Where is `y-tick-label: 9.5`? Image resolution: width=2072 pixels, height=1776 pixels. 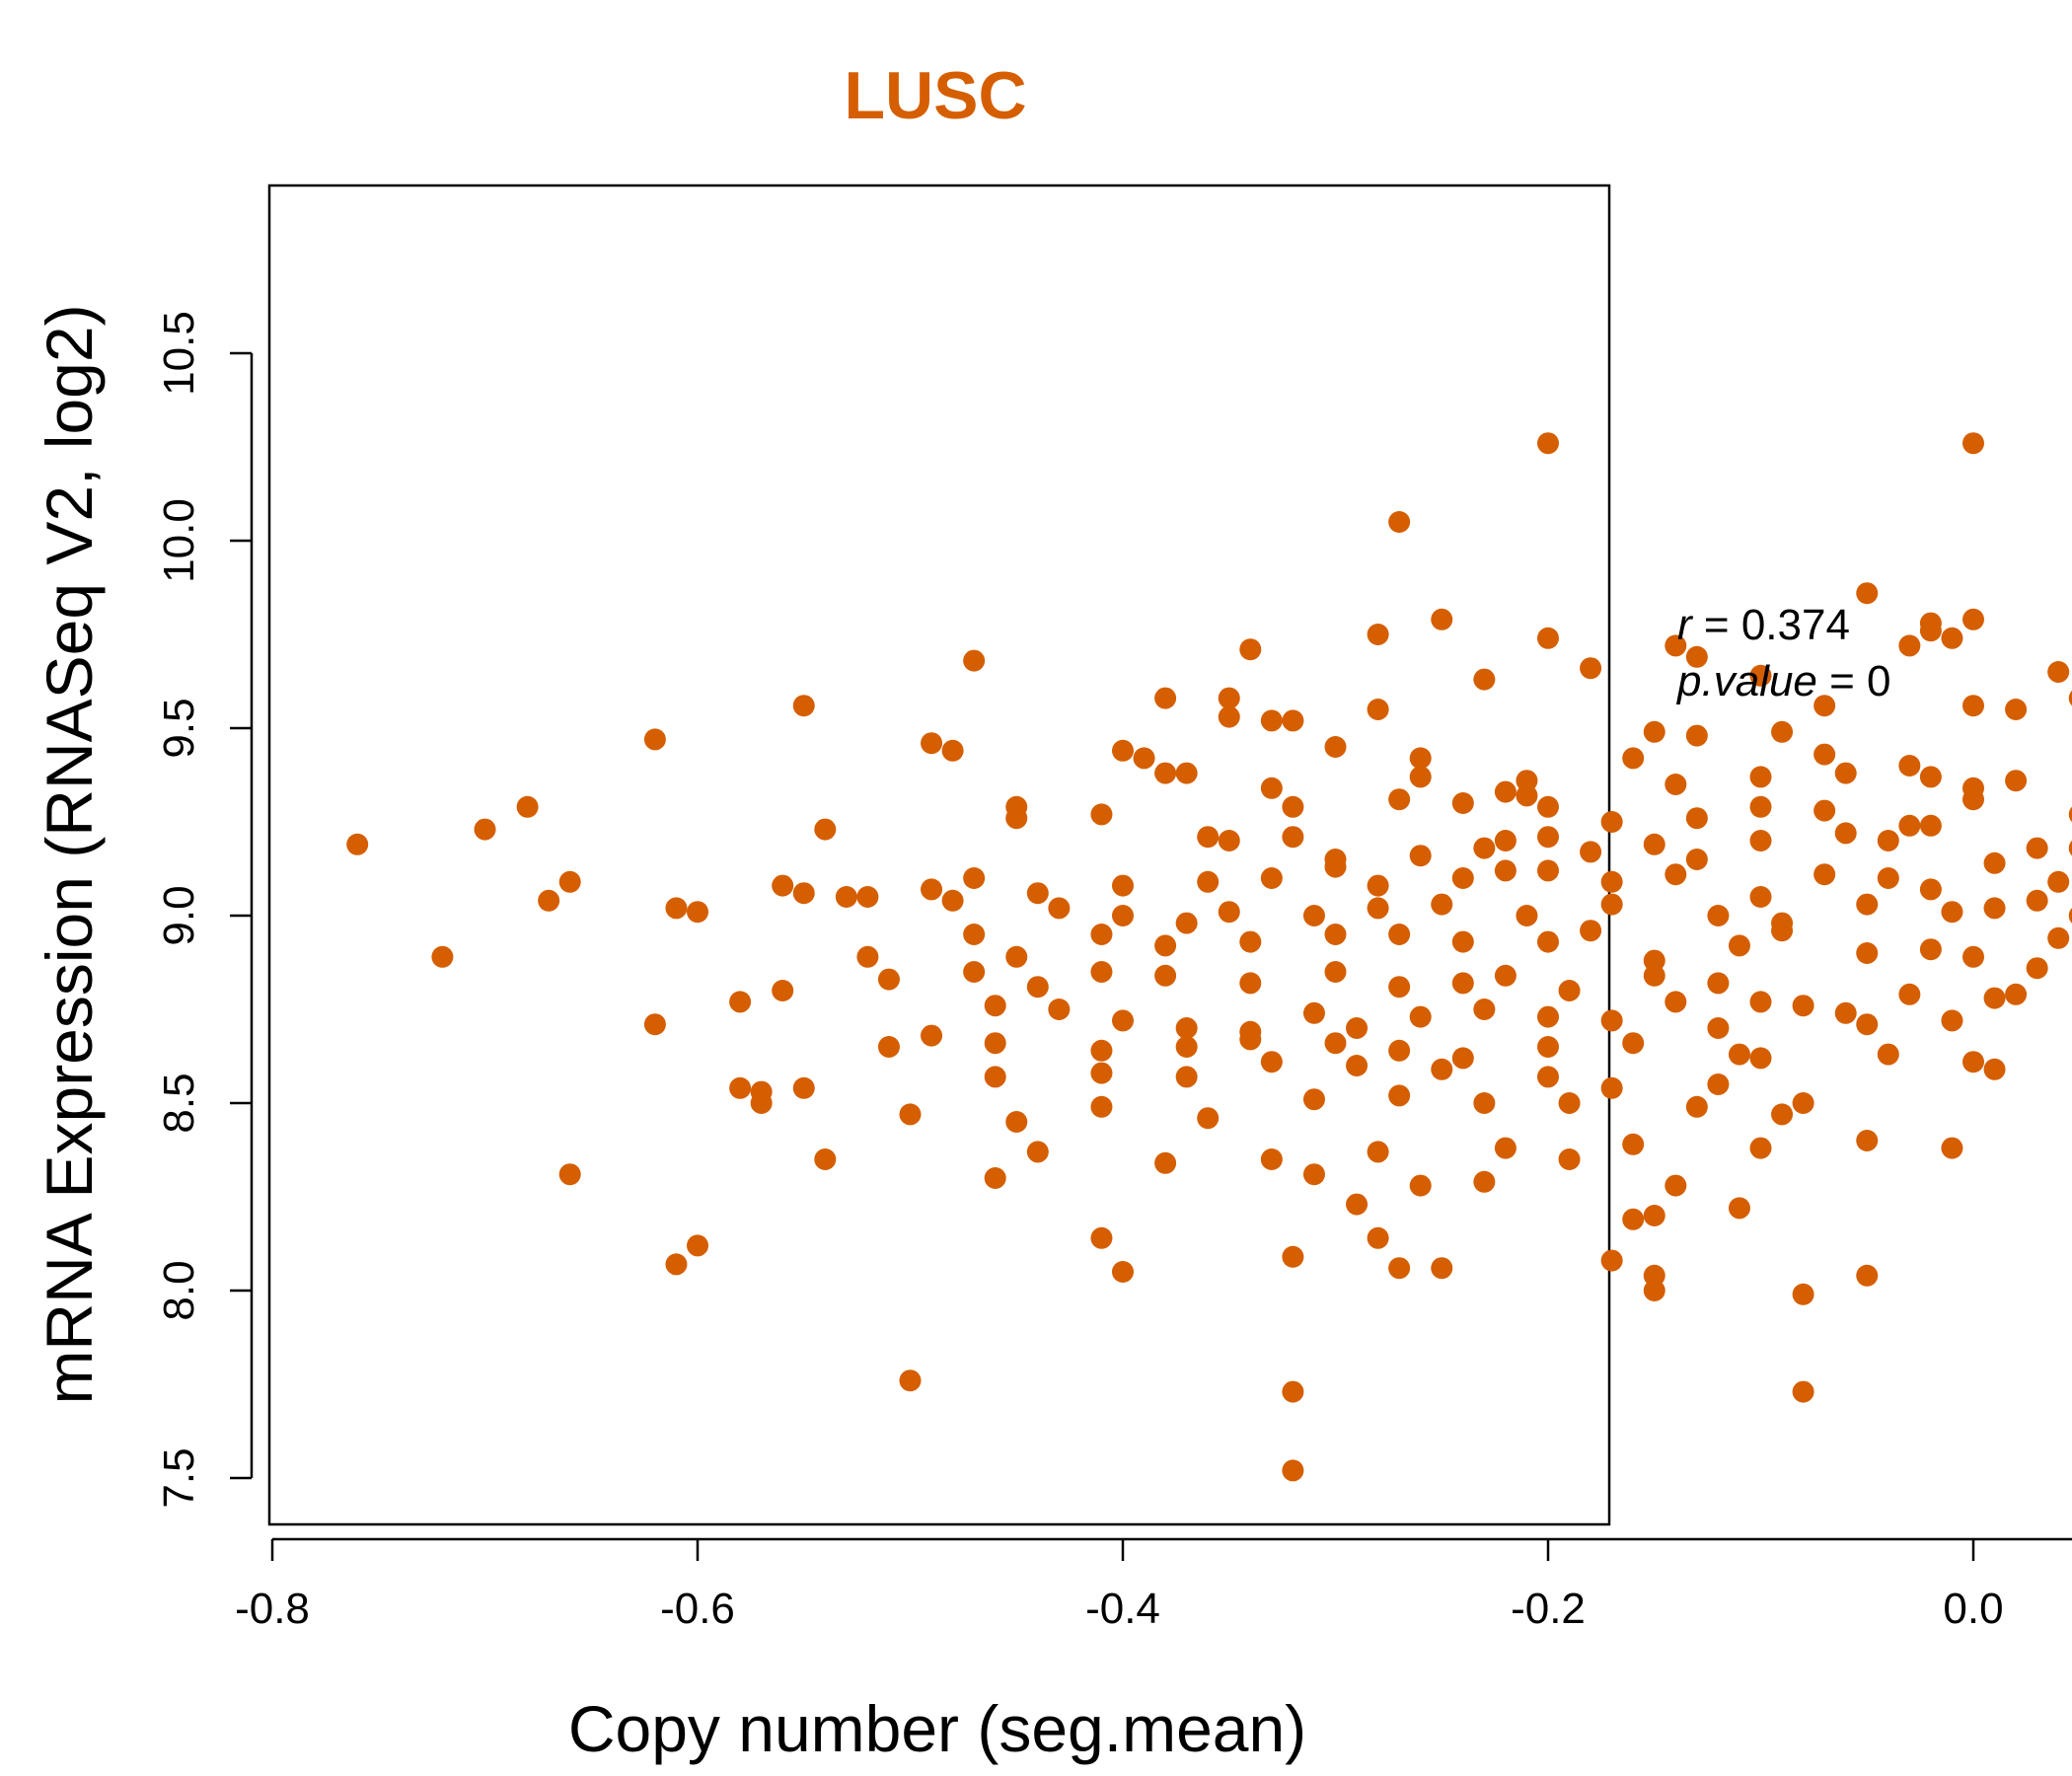
y-tick-label: 9.5 is located at coordinates (179, 728).